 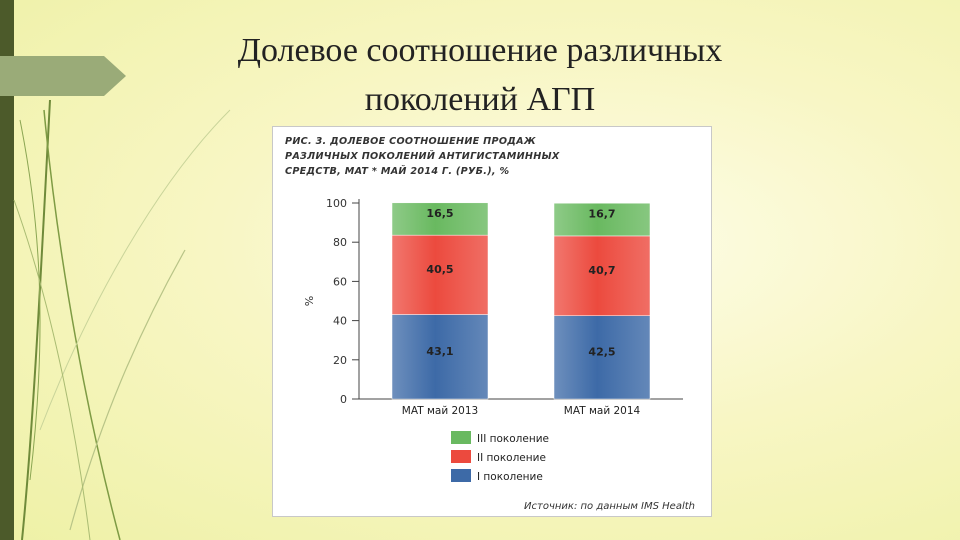 What do you see at coordinates (601, 214) in the screenshot?
I see `bar-value-label-1-2: 16,7` at bounding box center [601, 214].